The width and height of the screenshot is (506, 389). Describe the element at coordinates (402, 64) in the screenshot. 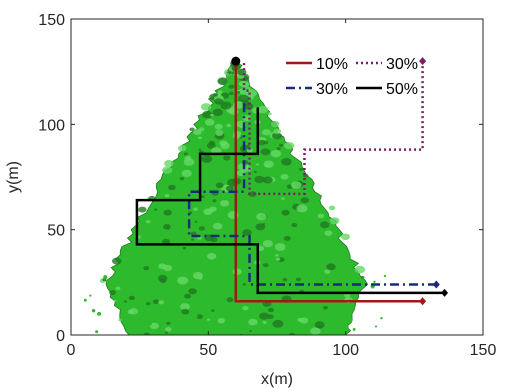

I see `legend-label-1: 30%` at that location.